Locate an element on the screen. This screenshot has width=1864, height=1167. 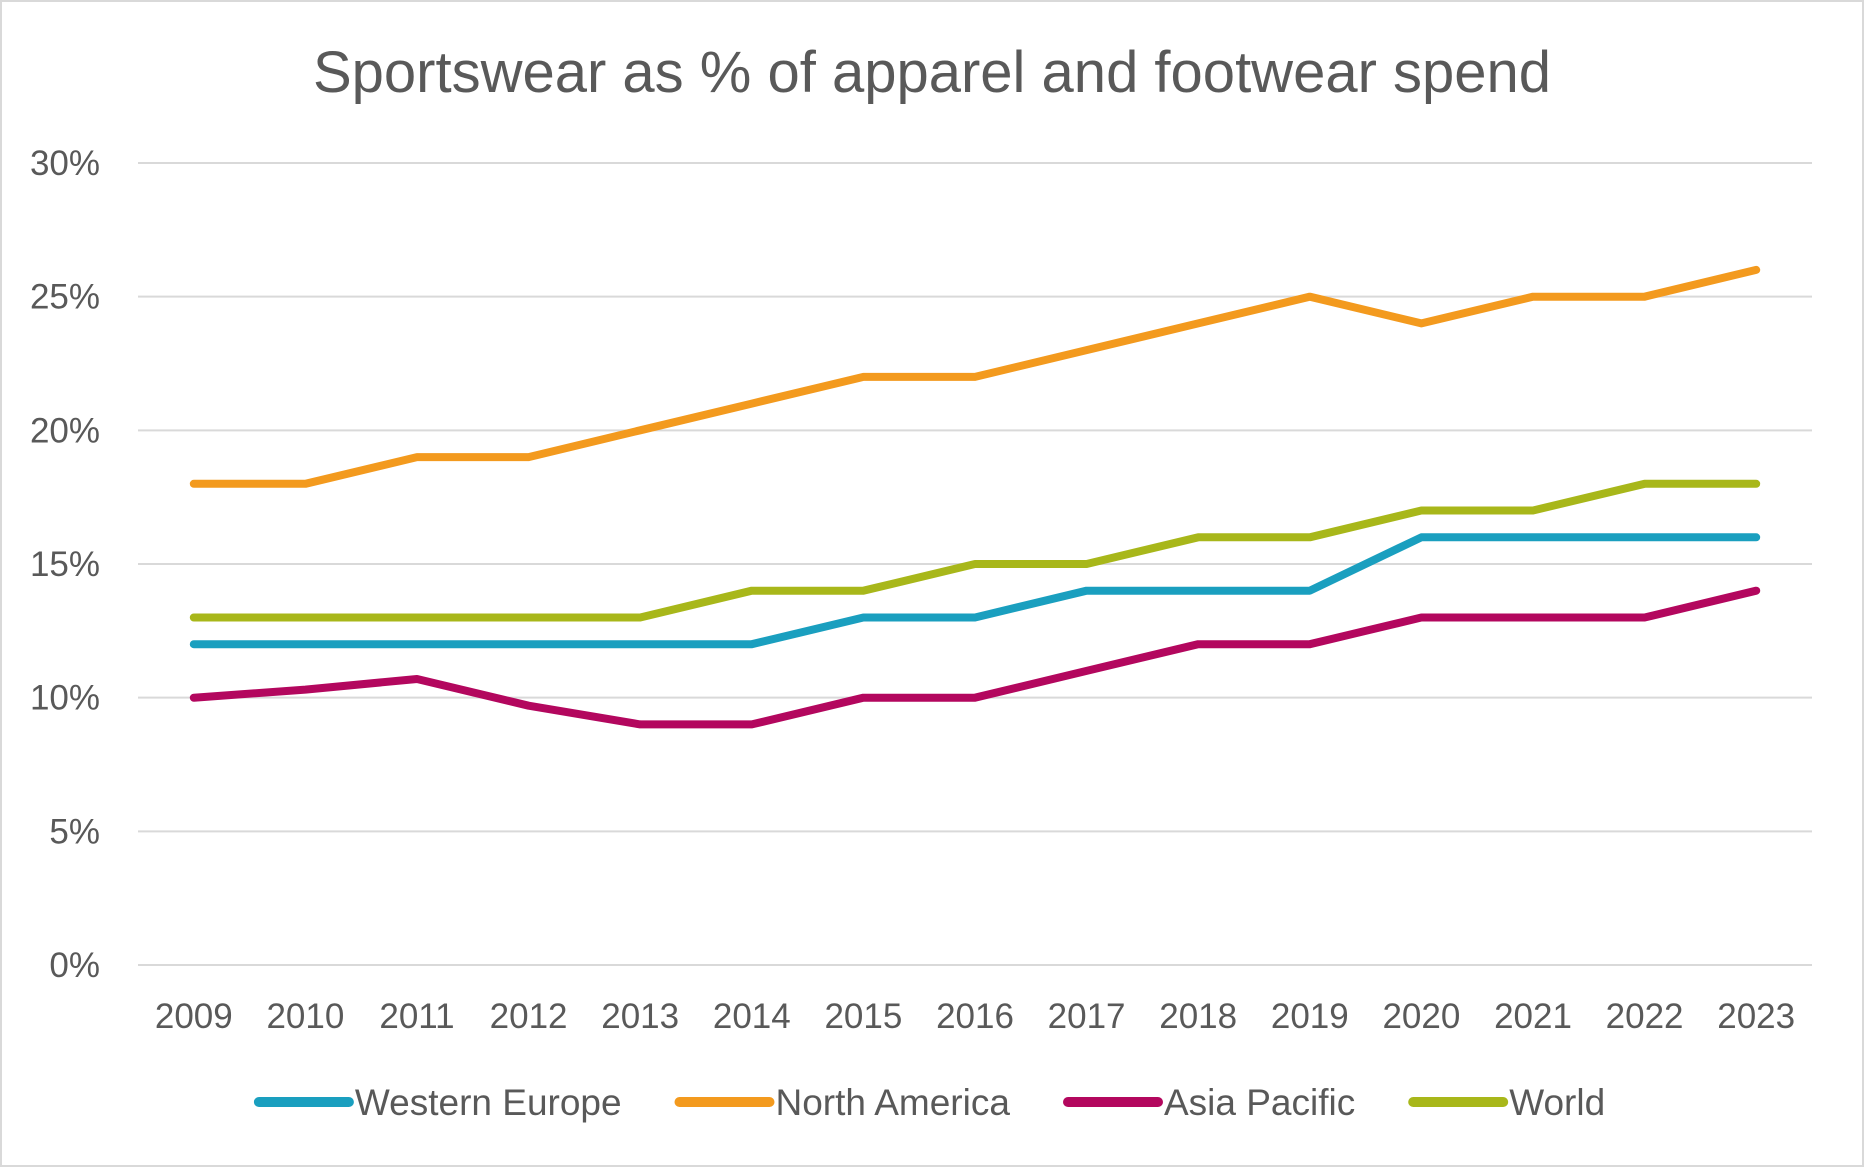
series-line-western-europe is located at coordinates (975, 591).